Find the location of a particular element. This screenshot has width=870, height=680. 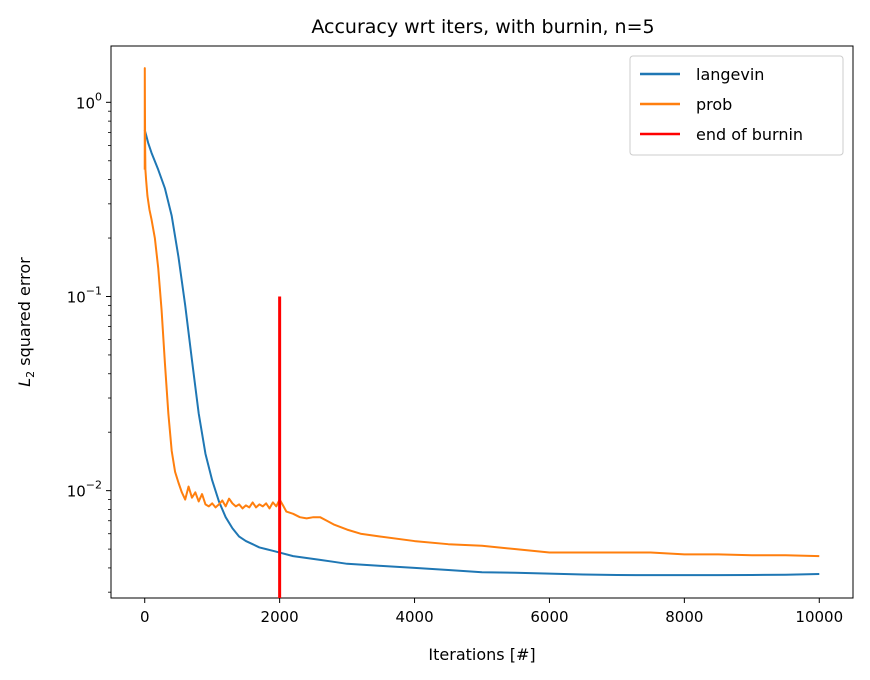

y-axis-label: L2 squared error is located at coordinates (26, 322).